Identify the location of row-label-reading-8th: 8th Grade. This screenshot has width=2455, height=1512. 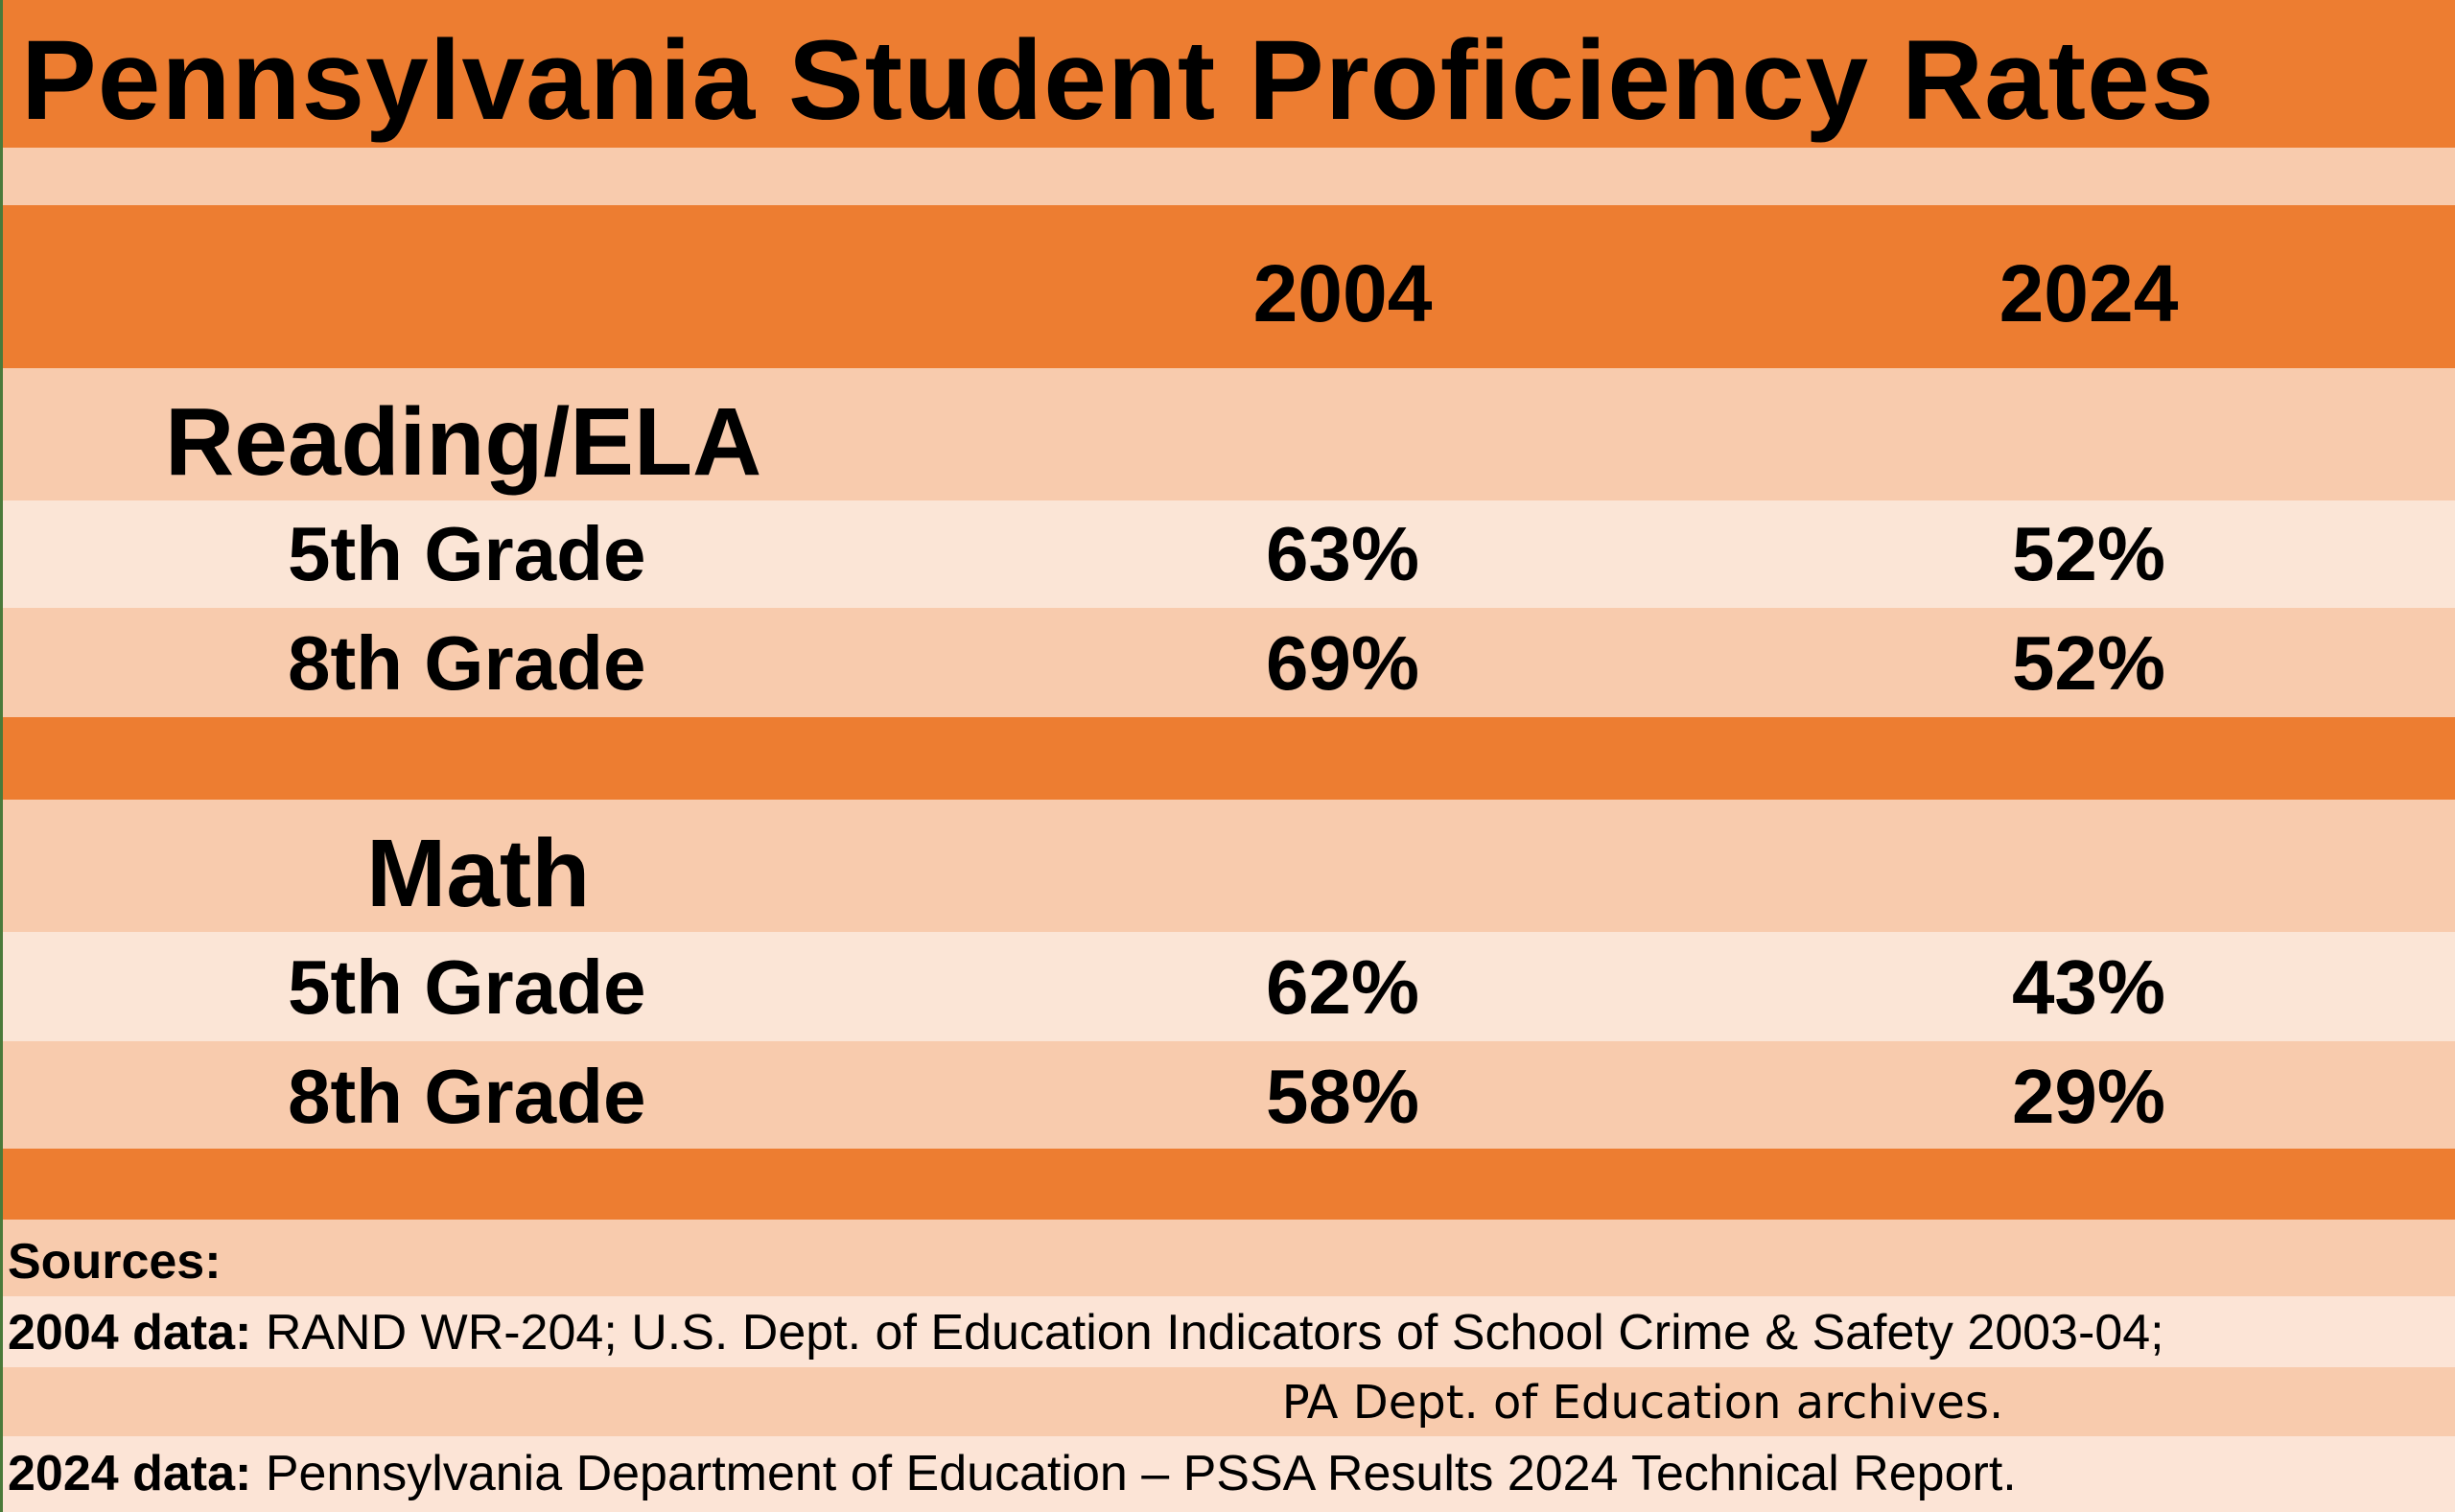
(467, 663).